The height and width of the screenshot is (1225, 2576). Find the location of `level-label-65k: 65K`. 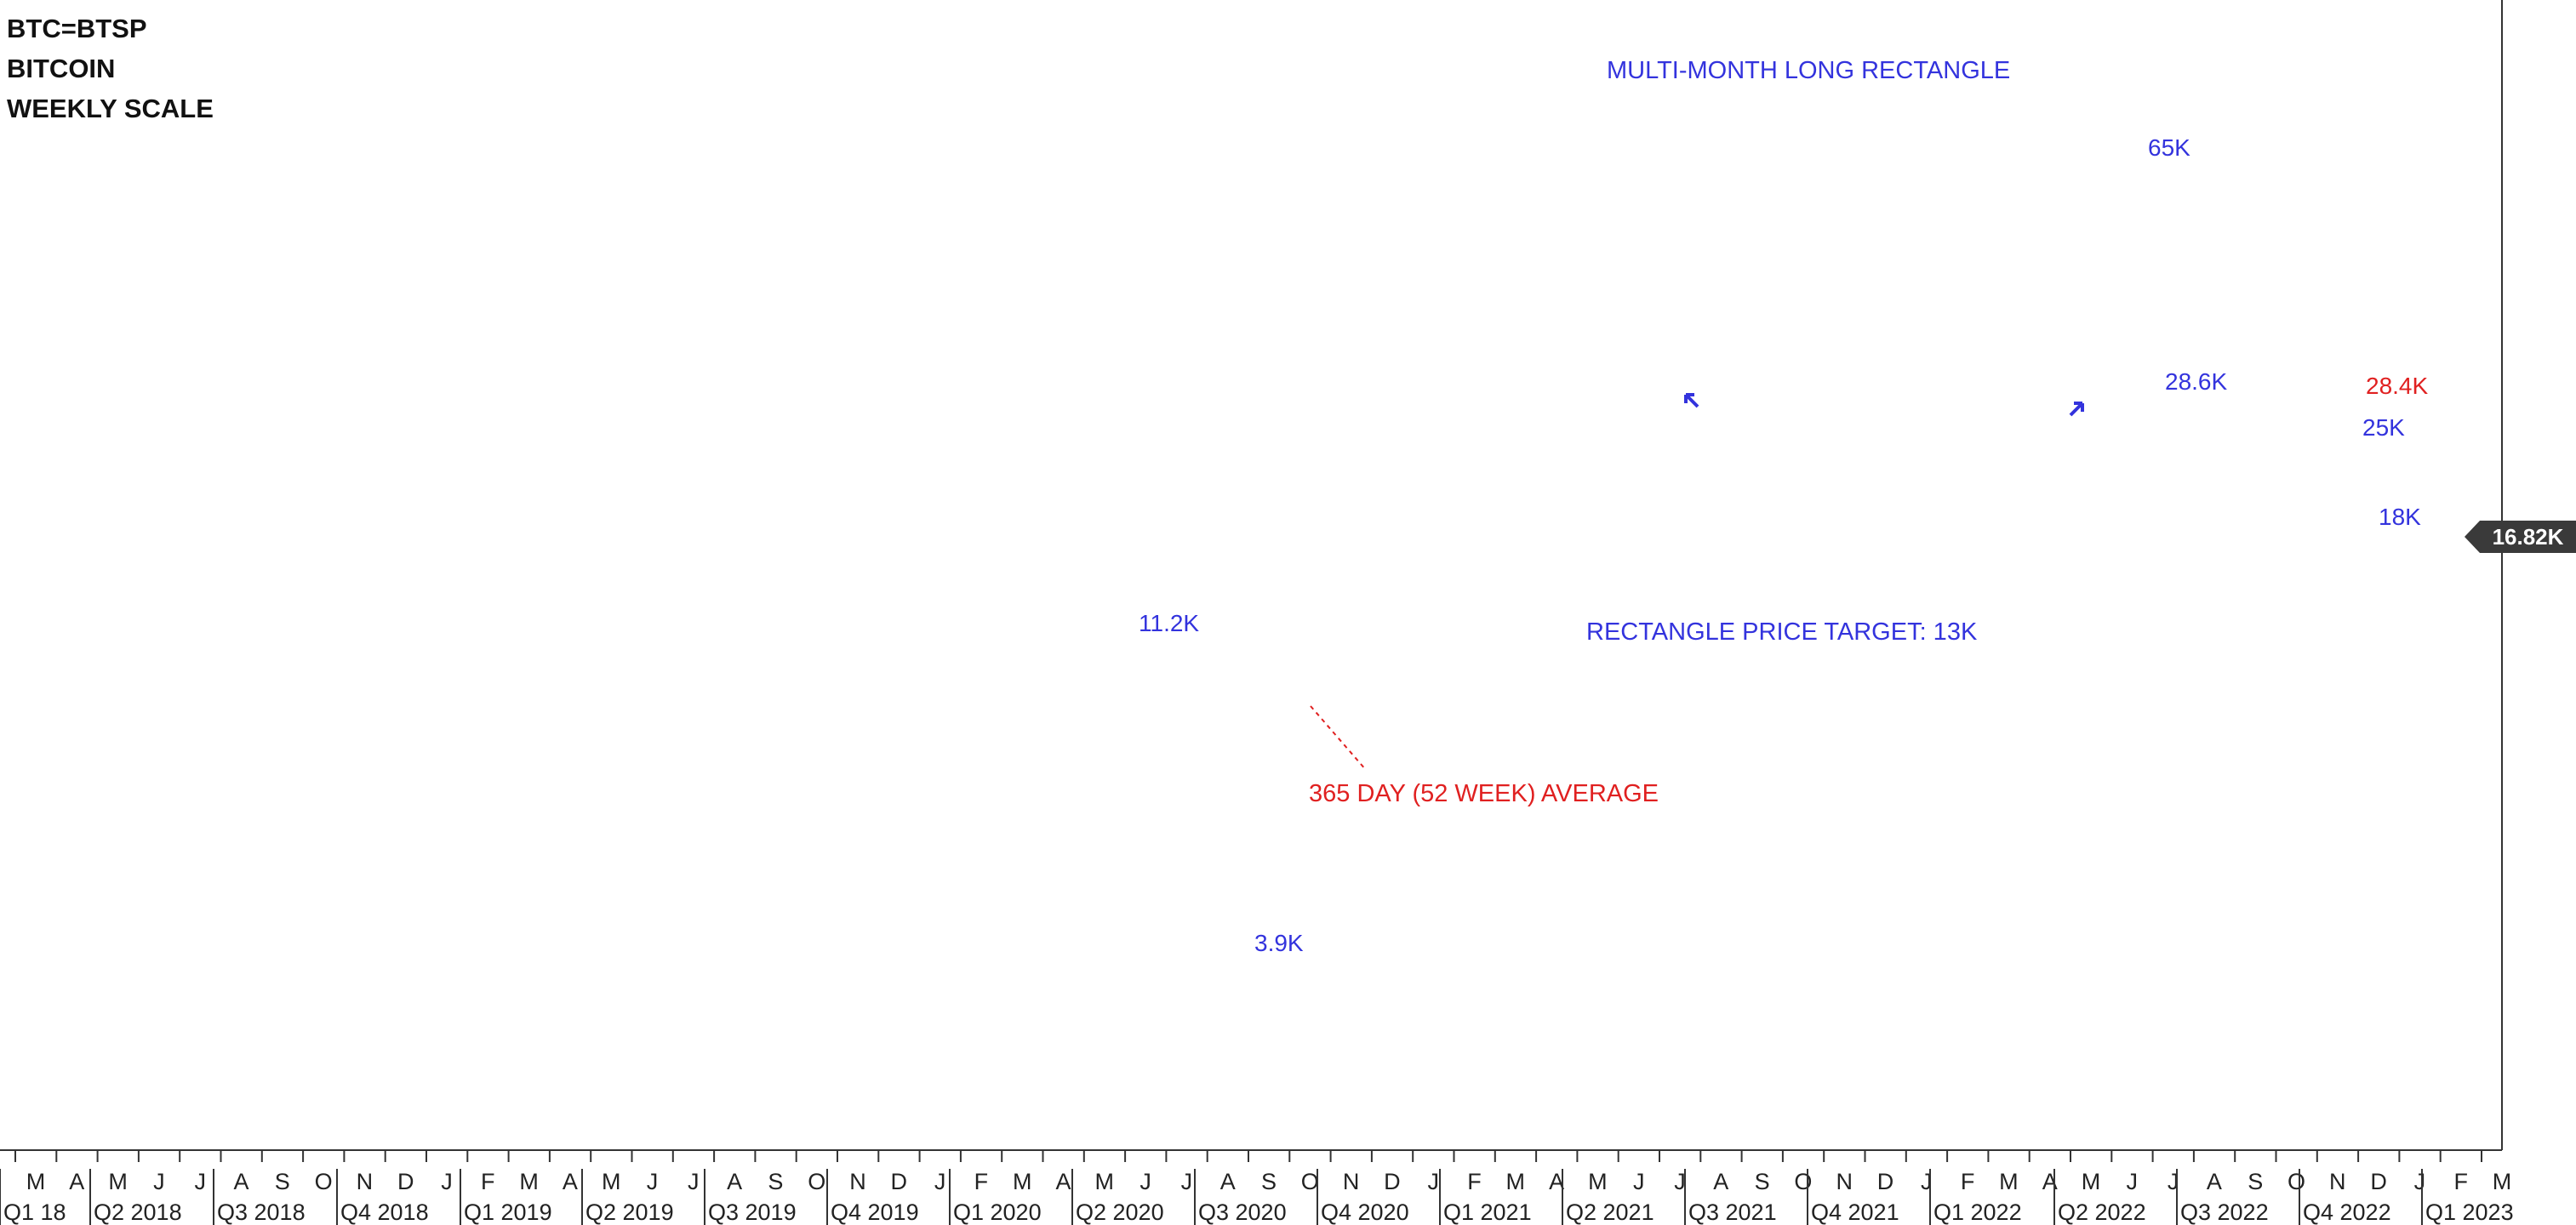

level-label-65k: 65K is located at coordinates (2169, 148).